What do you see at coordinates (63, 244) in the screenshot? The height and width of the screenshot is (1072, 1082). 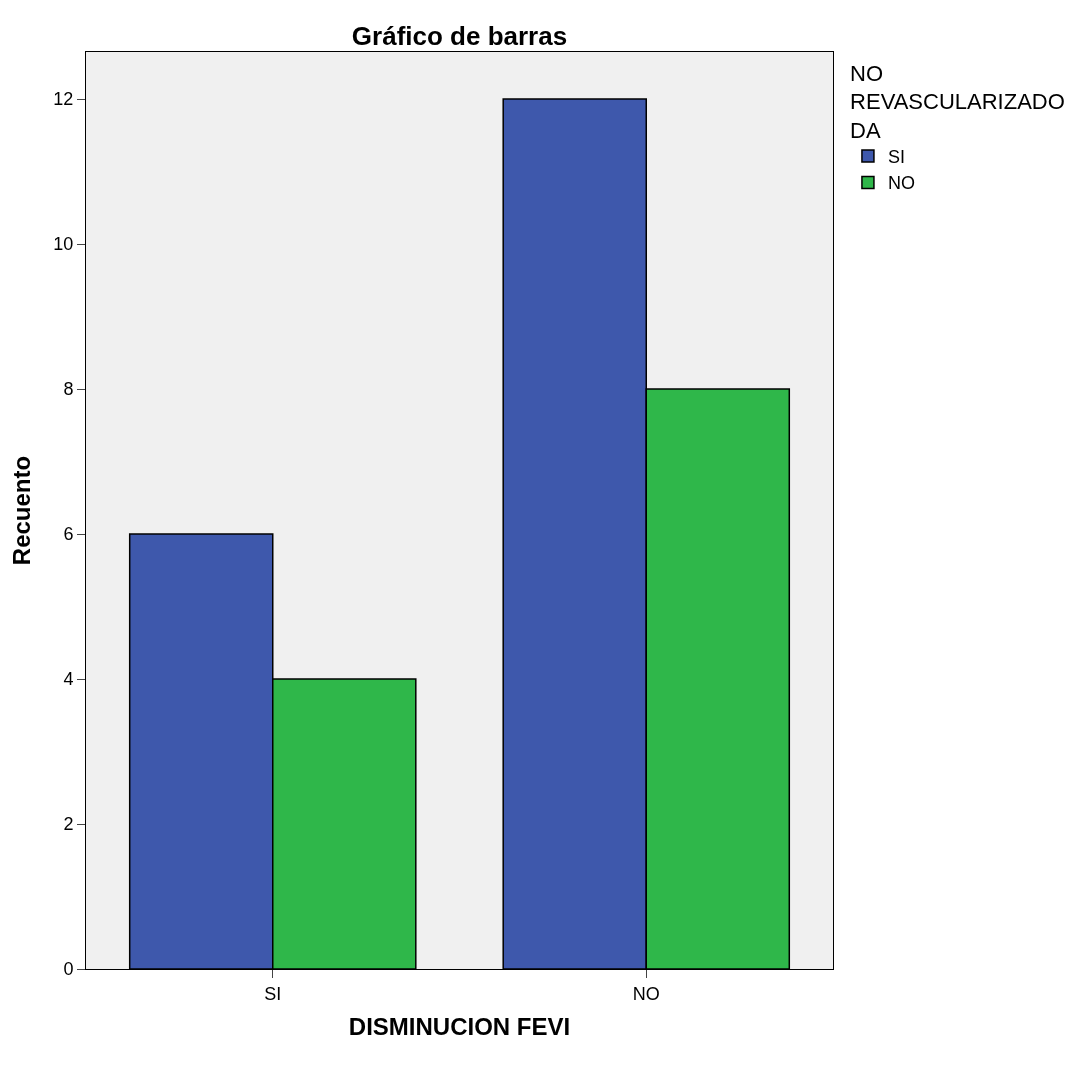 I see `y-tick-label: 10` at bounding box center [63, 244].